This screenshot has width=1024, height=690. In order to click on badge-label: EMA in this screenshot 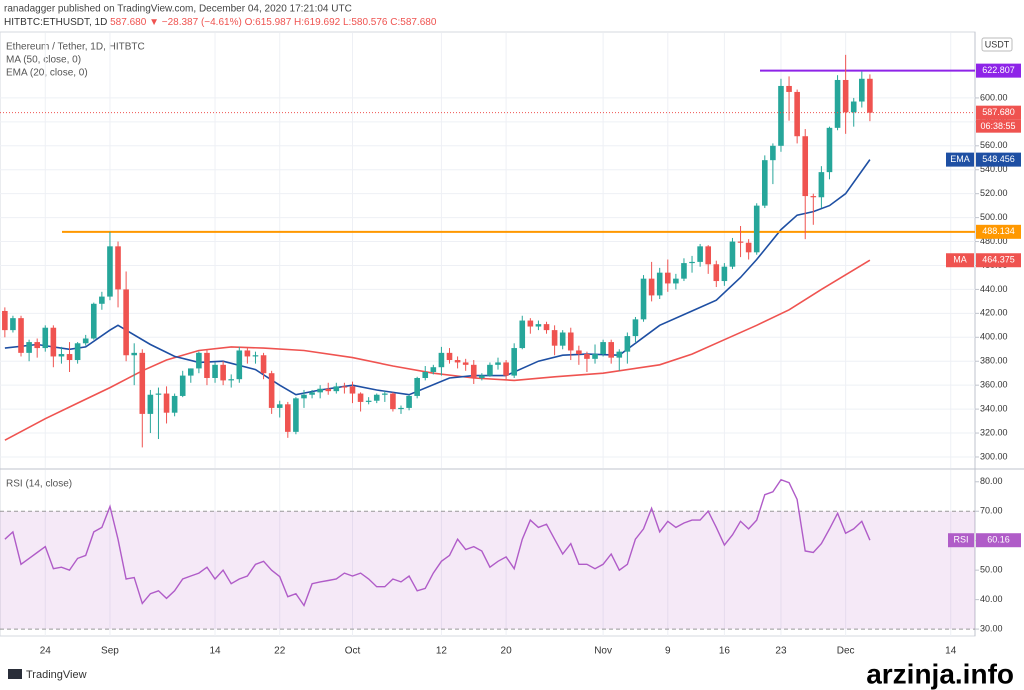, I will do `click(960, 159)`.